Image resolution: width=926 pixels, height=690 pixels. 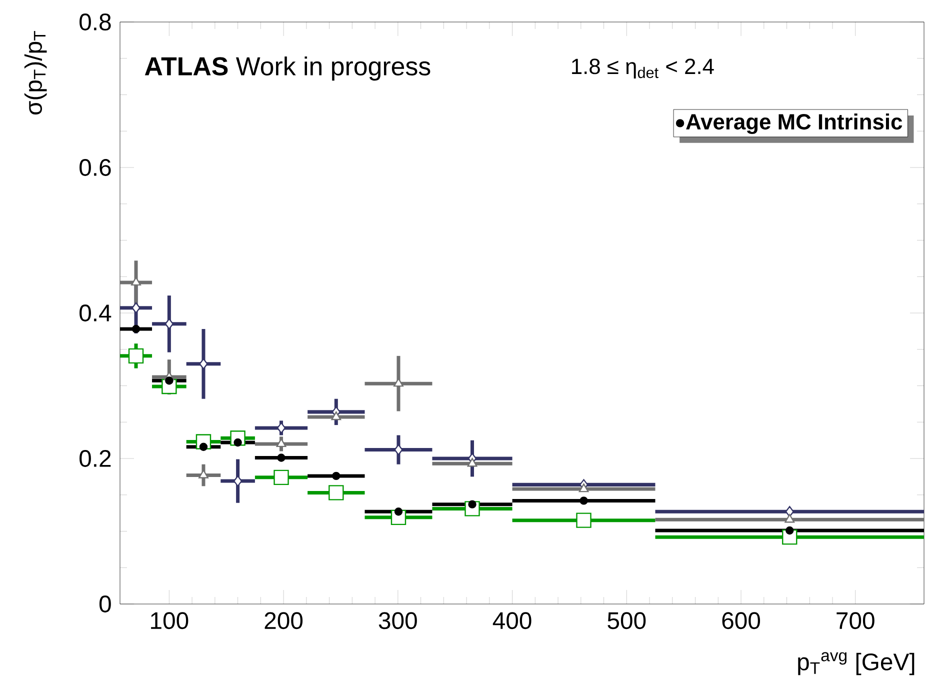 I want to click on annotation: ATLAS Work in progress, so click(x=287, y=68).